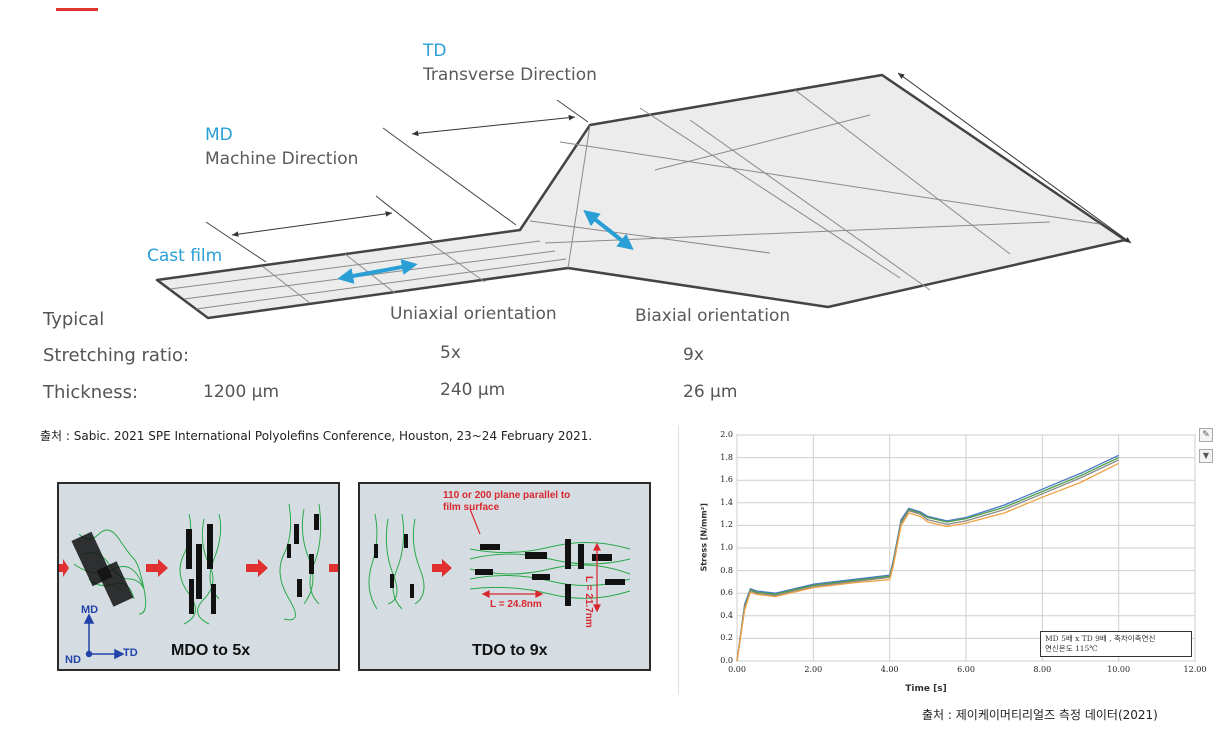  I want to click on legend-line-1: MD 5배 x TD 9배 , 축차이축연신, so click(1100, 638).